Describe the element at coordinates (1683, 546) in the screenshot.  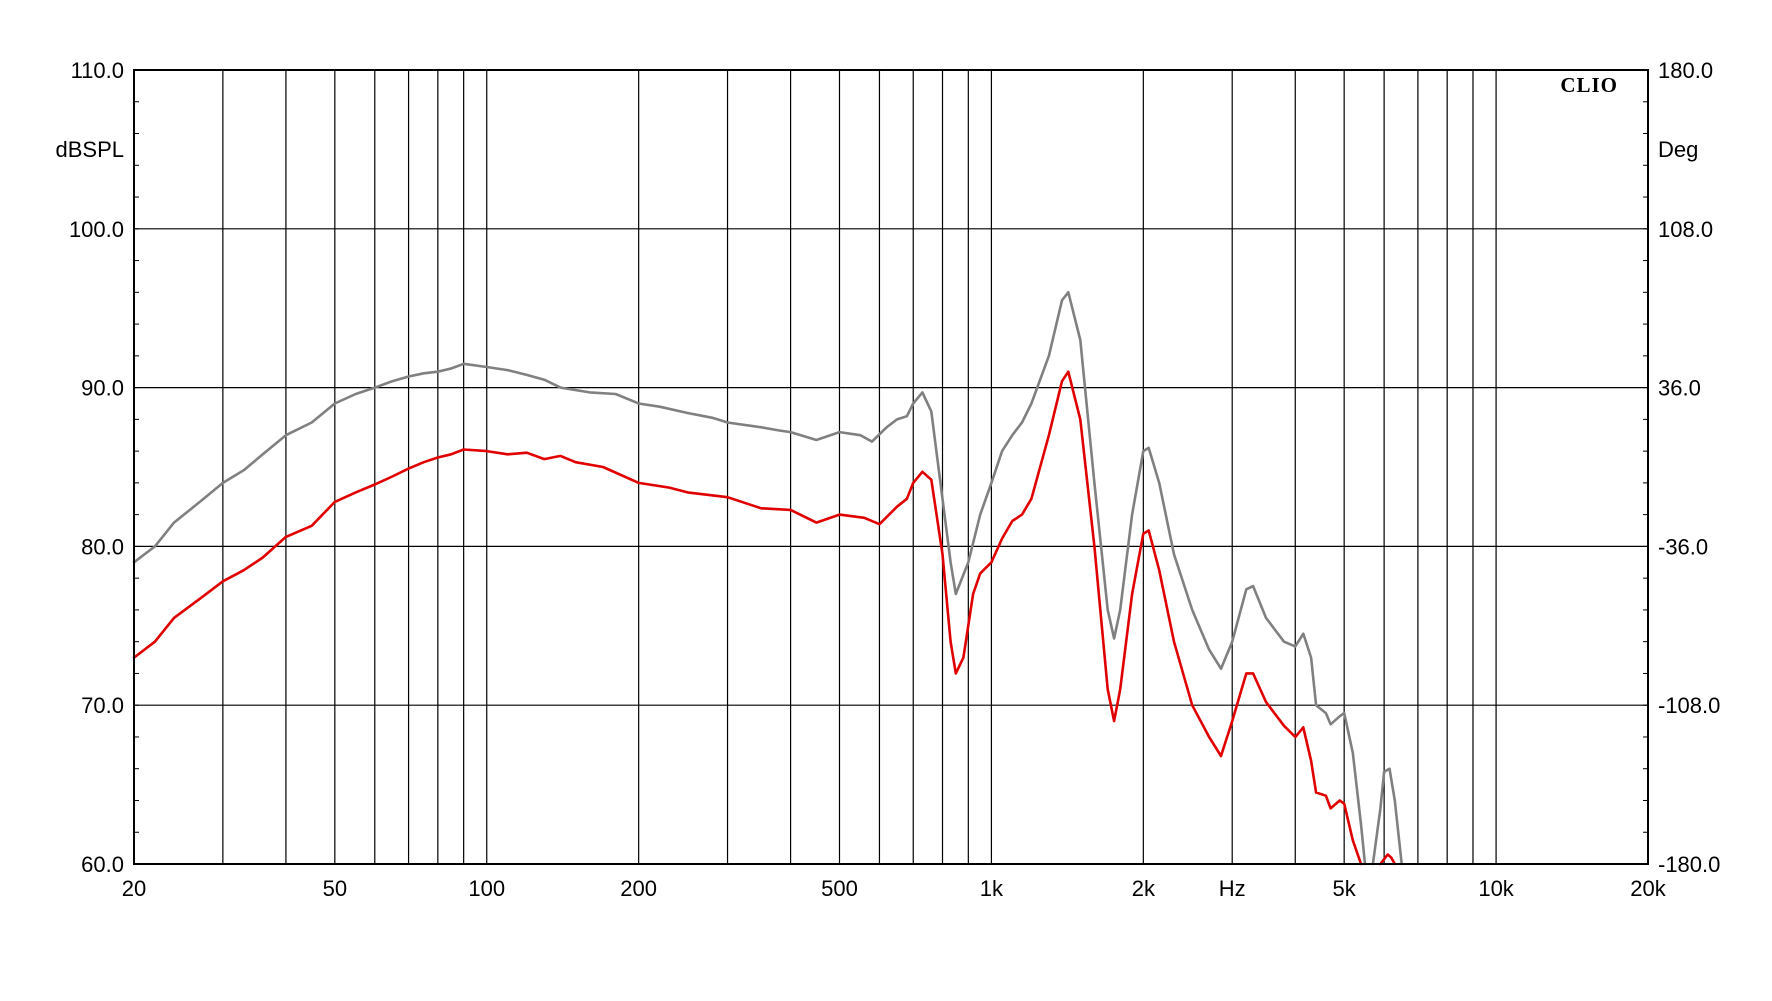
I see `y2-tick-label: -36.0` at that location.